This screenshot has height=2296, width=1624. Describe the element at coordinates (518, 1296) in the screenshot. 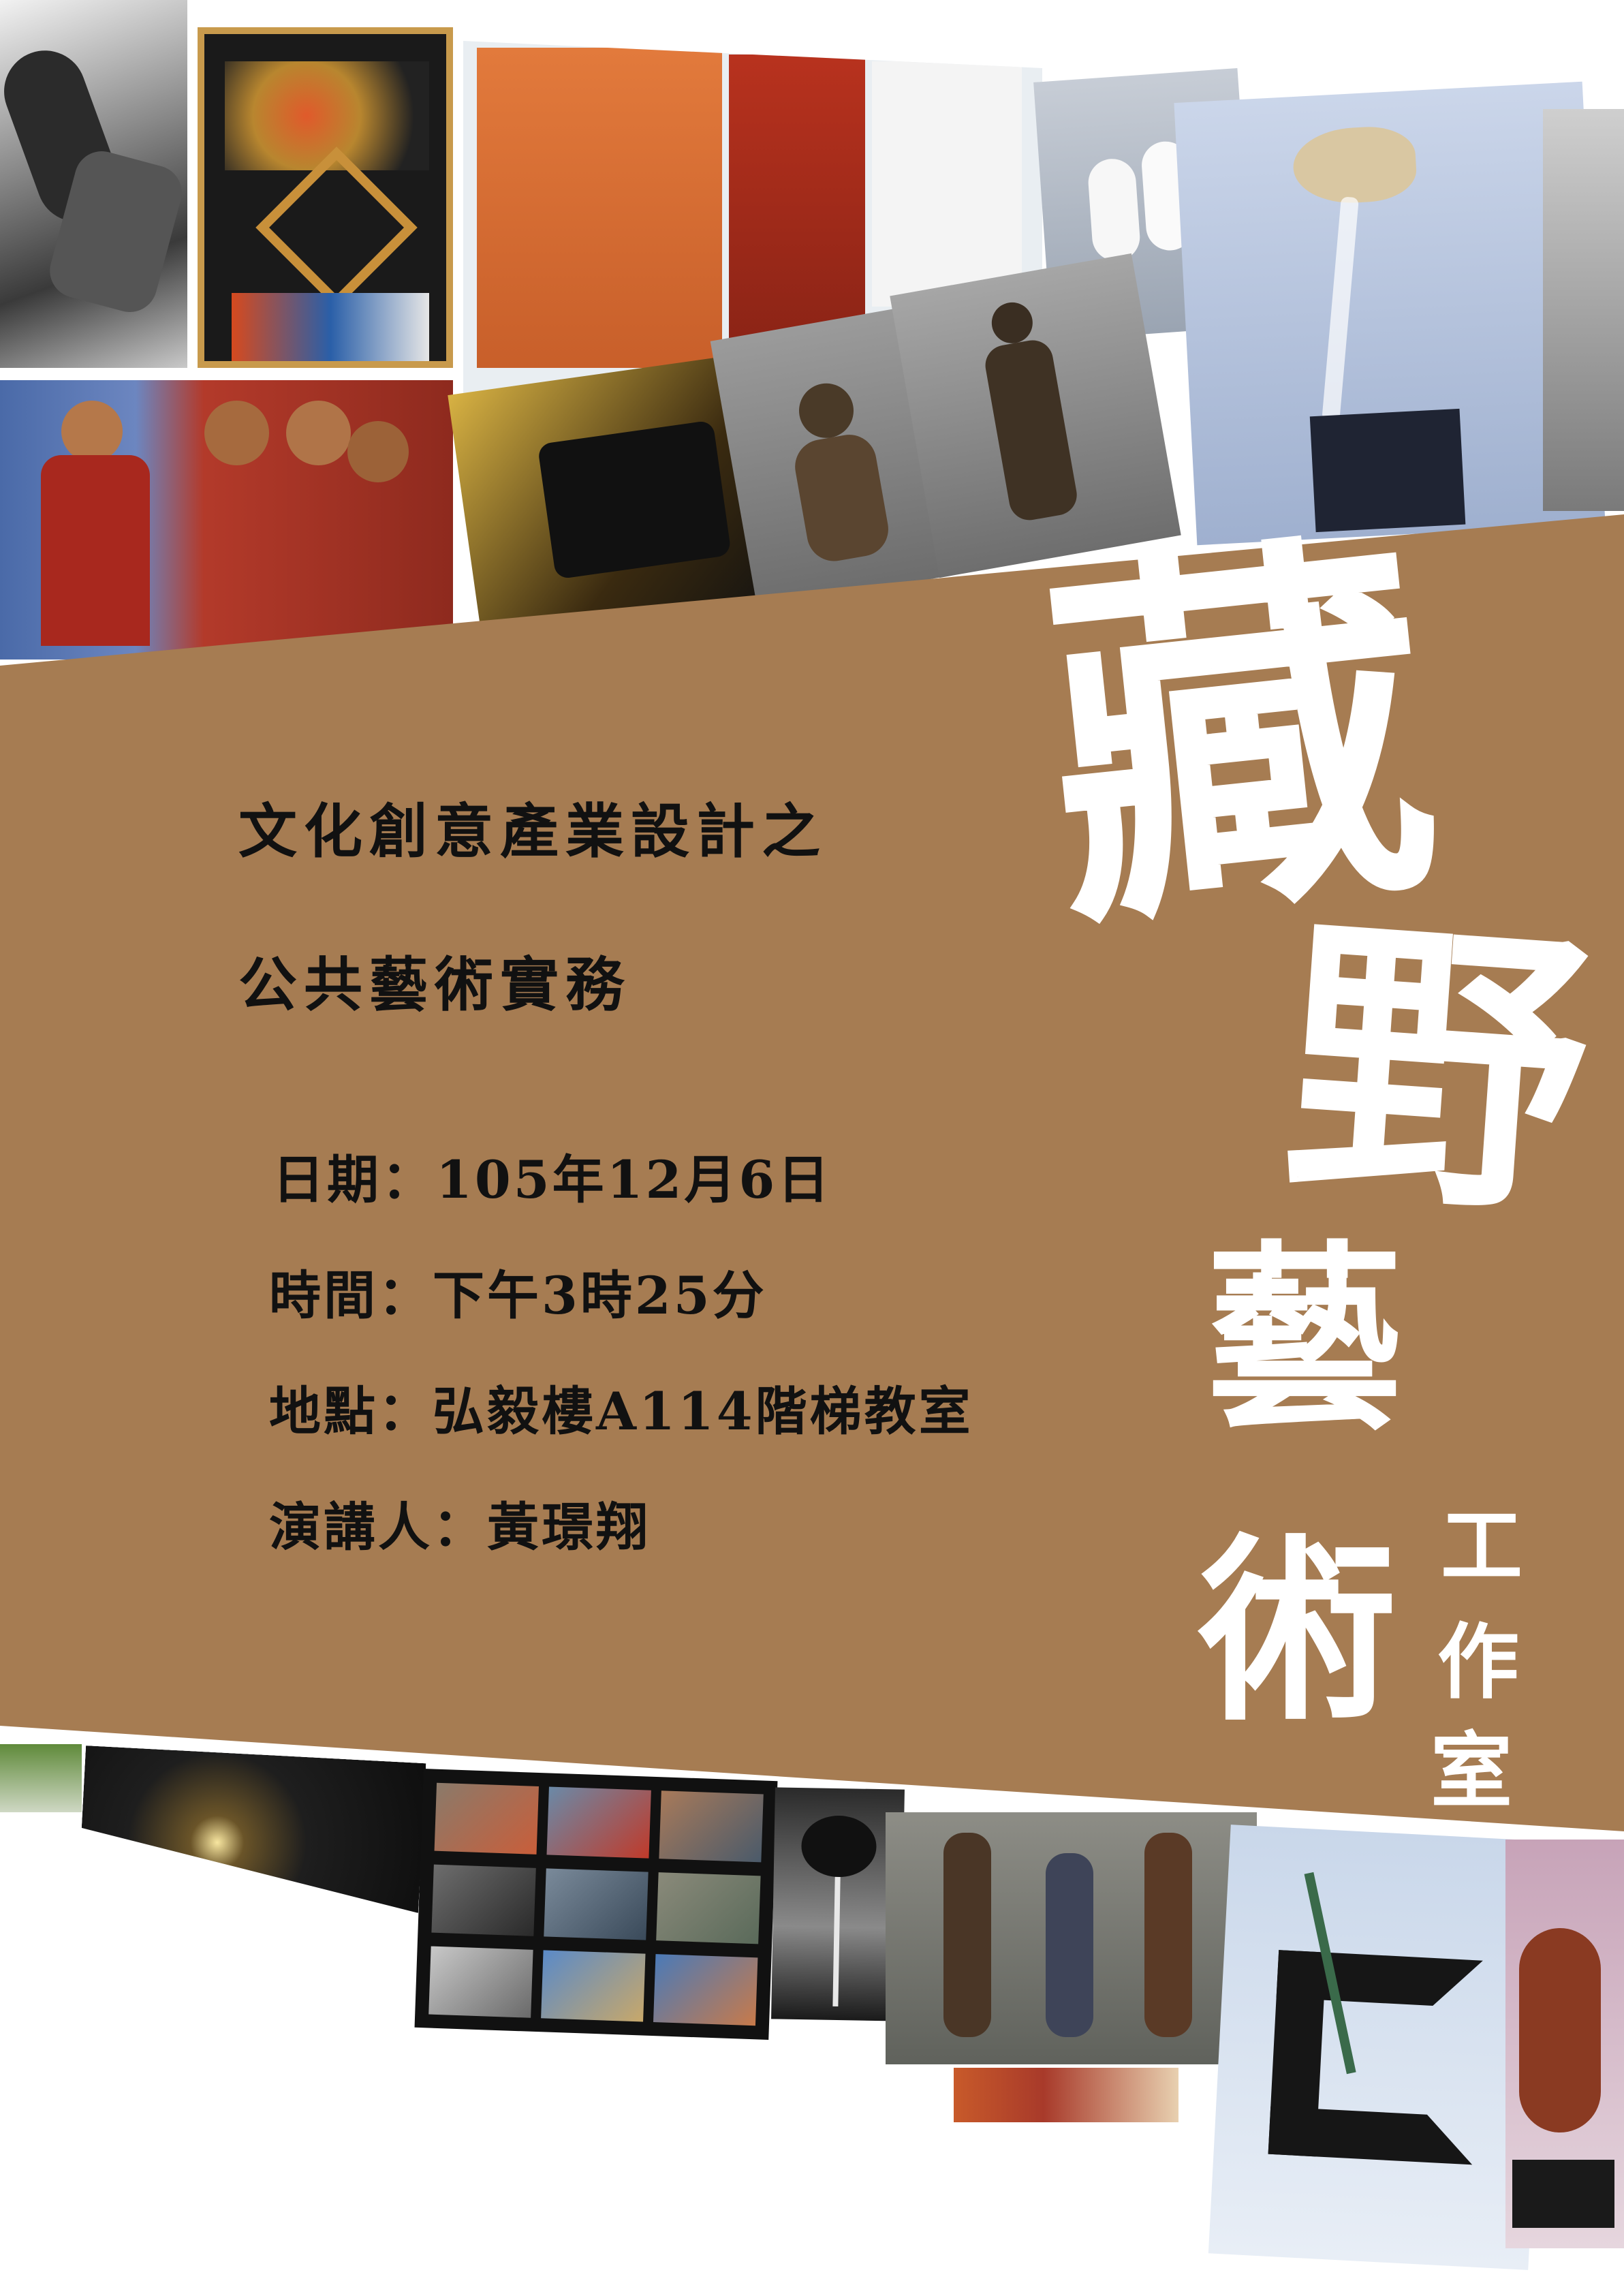

I see `event-time: 時間：下午3時25分` at that location.